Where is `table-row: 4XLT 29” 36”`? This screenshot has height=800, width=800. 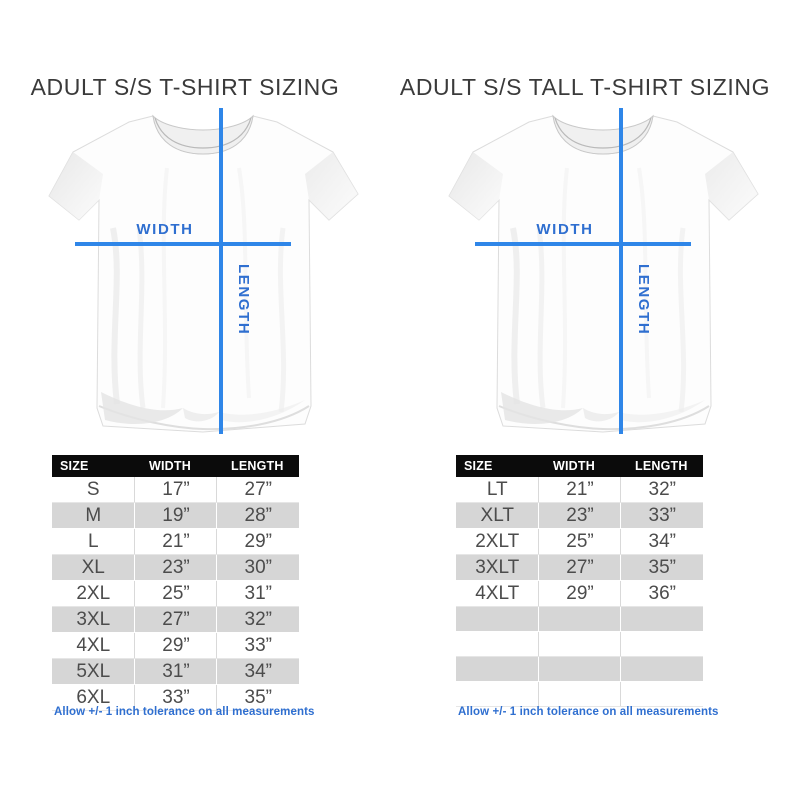
table-row: 4XLT 29” 36” is located at coordinates (579, 593).